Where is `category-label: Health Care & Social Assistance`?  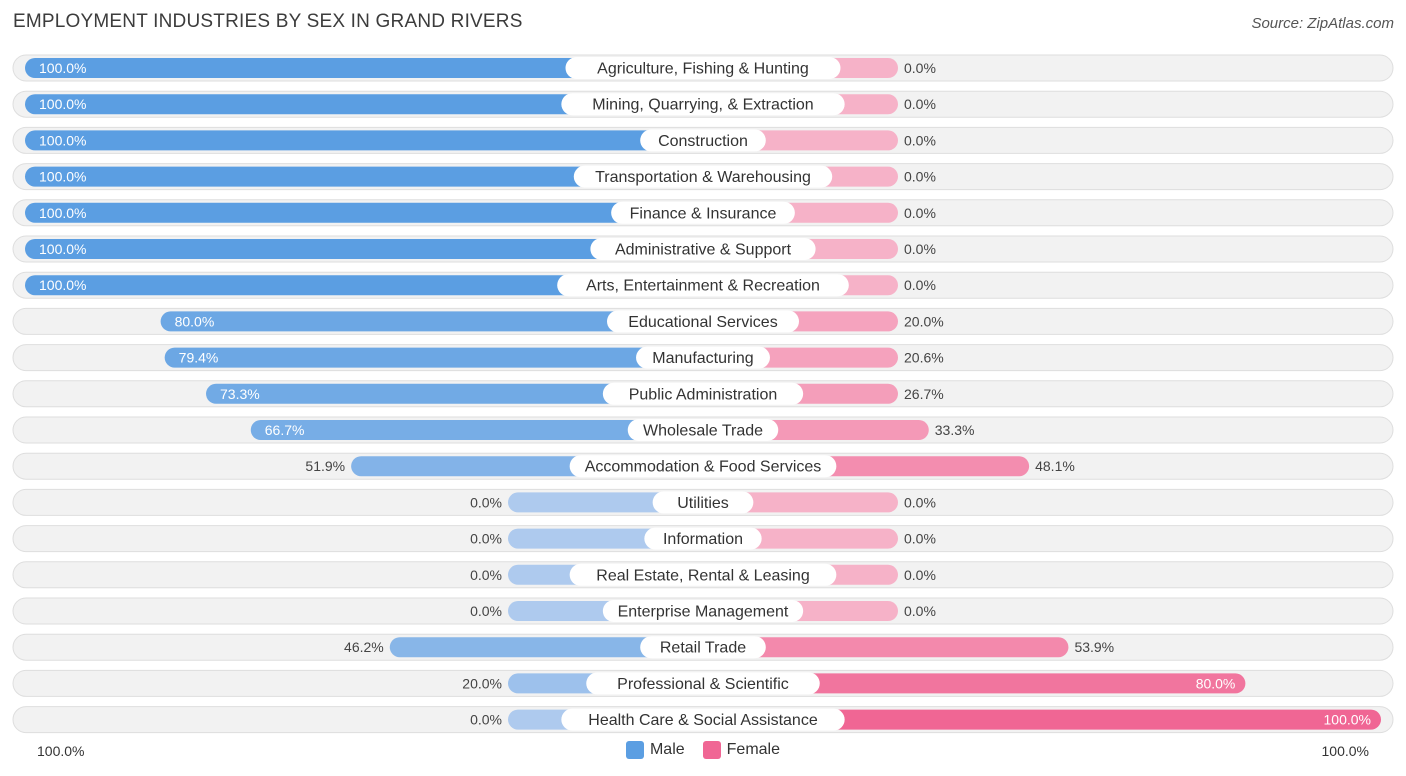
category-label: Health Care & Social Assistance is located at coordinates (703, 720).